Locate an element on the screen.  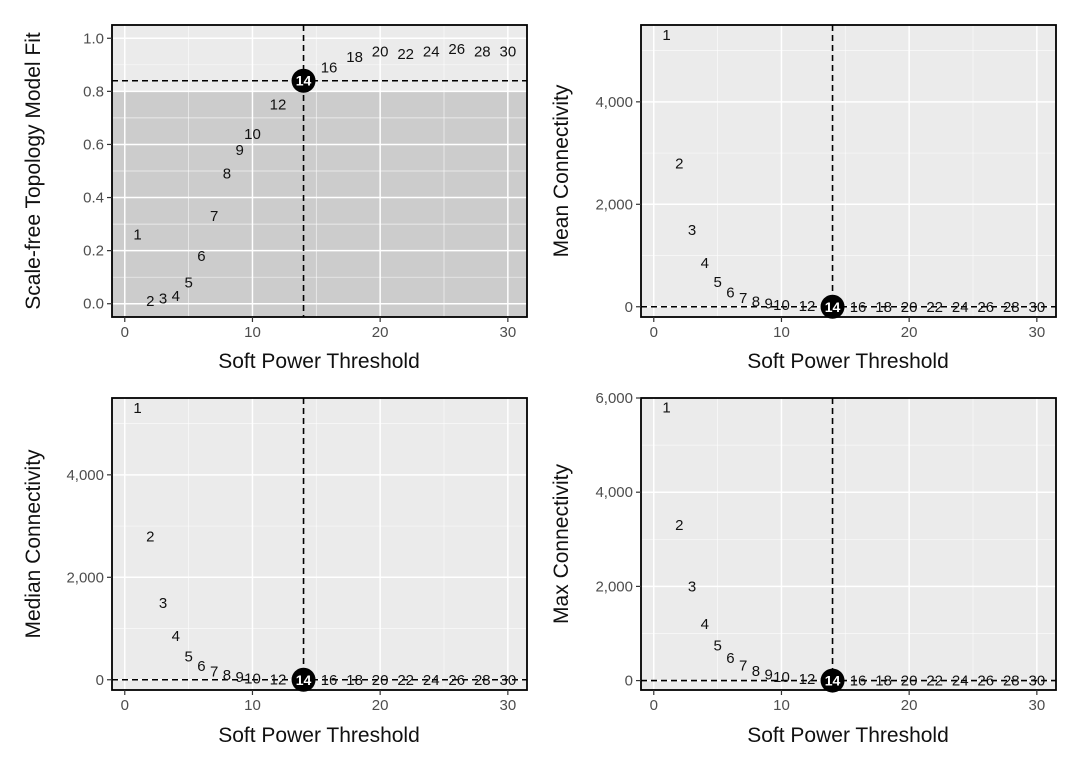
panel-4-point-label: 4 is located at coordinates (705, 624).